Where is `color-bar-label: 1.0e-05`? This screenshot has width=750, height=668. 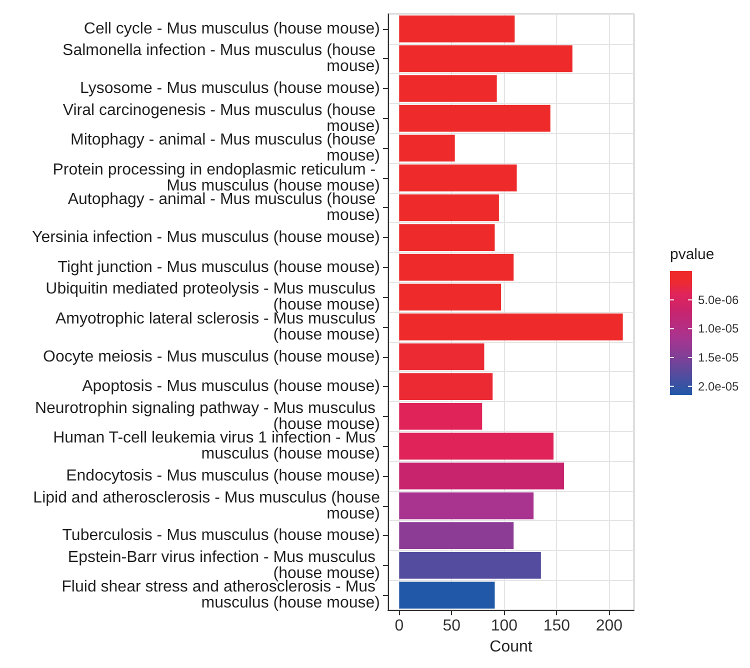
color-bar-label: 1.0e-05 is located at coordinates (719, 329).